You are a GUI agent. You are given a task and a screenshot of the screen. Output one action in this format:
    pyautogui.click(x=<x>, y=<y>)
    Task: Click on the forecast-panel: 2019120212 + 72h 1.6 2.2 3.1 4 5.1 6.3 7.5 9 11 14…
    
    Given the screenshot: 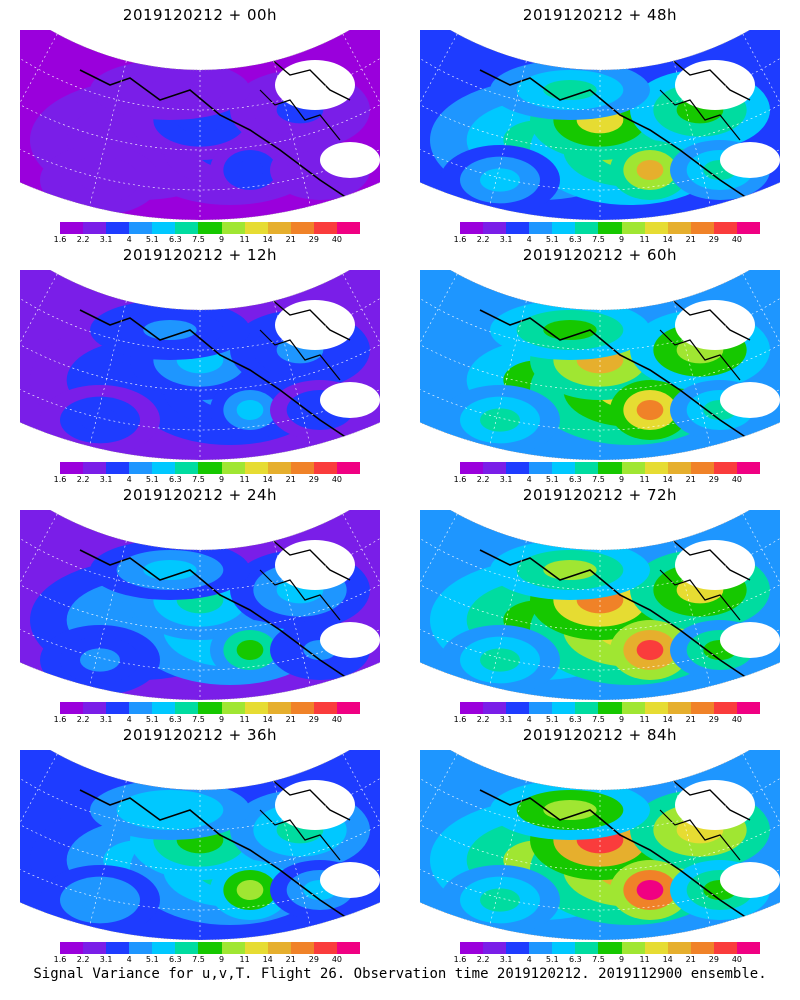 What is the action you would take?
    pyautogui.click(x=600, y=604)
    